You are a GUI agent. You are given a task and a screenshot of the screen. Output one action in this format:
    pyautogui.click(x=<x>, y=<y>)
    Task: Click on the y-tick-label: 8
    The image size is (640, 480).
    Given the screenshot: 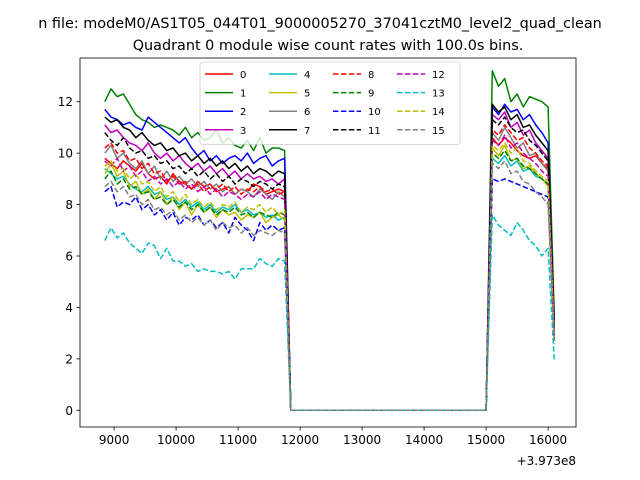 What is the action you would take?
    pyautogui.click(x=69, y=205)
    